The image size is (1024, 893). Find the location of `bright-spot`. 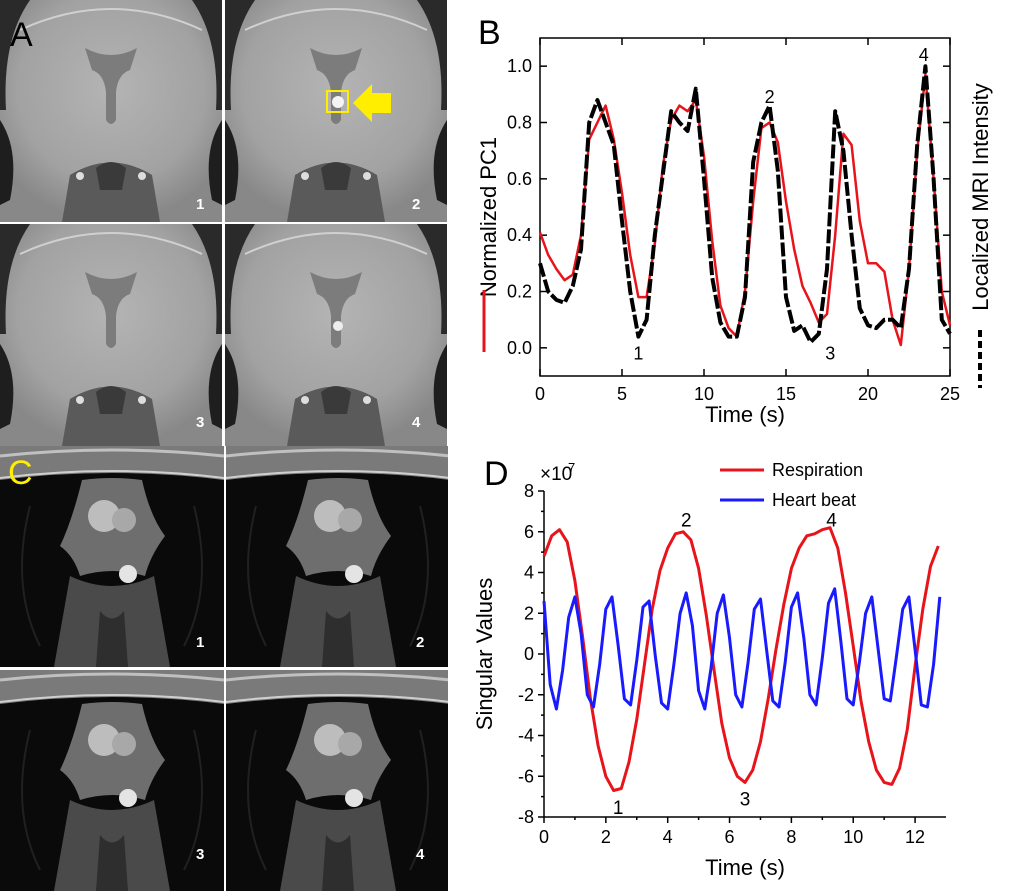

bright-spot is located at coordinates (338, 102).